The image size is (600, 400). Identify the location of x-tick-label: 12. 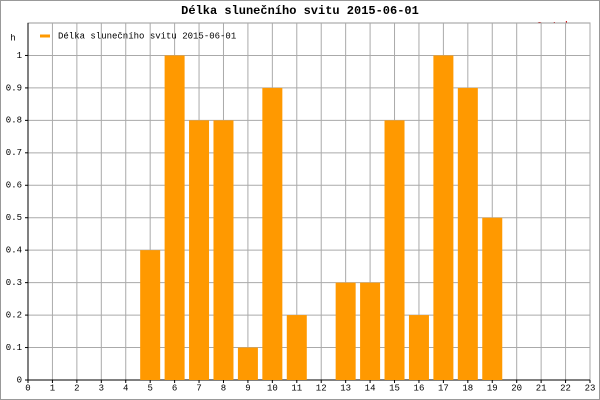
(321, 388).